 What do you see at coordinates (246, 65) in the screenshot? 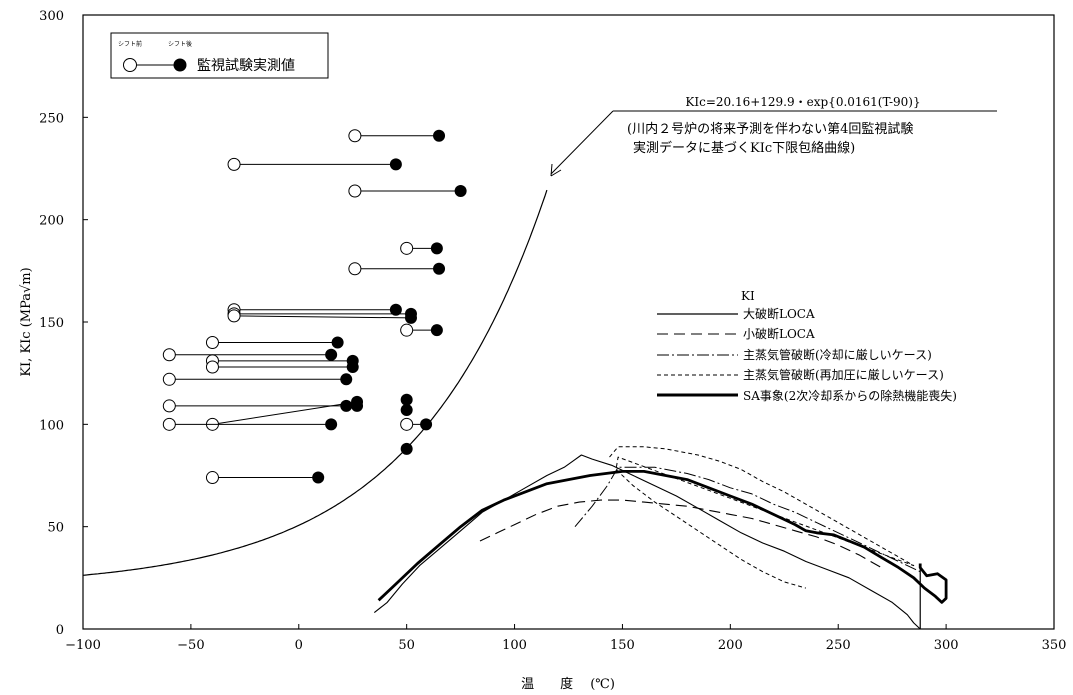
I see `legend-surveillance-label: 監視試験実測値` at bounding box center [246, 65].